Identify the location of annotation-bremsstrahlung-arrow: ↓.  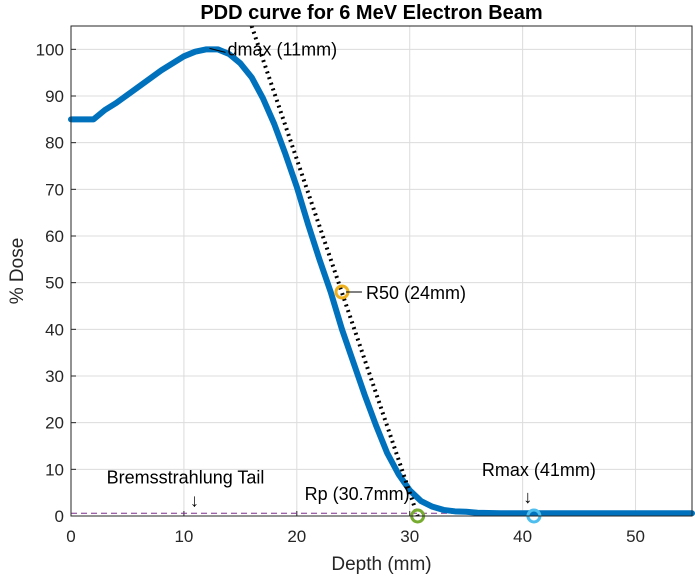
(194, 500).